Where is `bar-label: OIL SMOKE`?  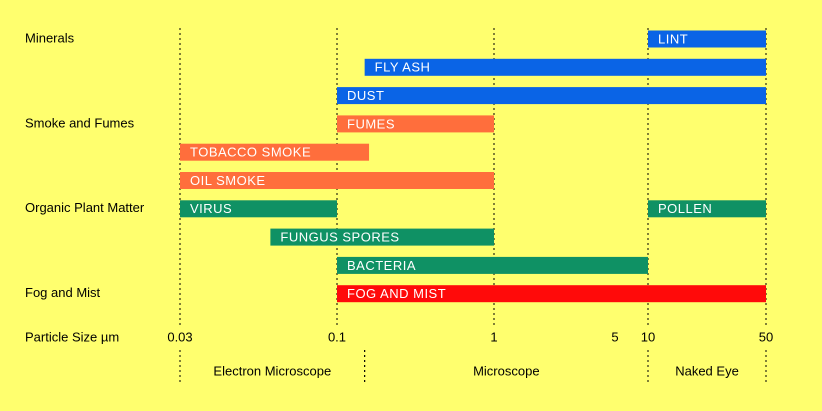 bar-label: OIL SMOKE is located at coordinates (228, 180).